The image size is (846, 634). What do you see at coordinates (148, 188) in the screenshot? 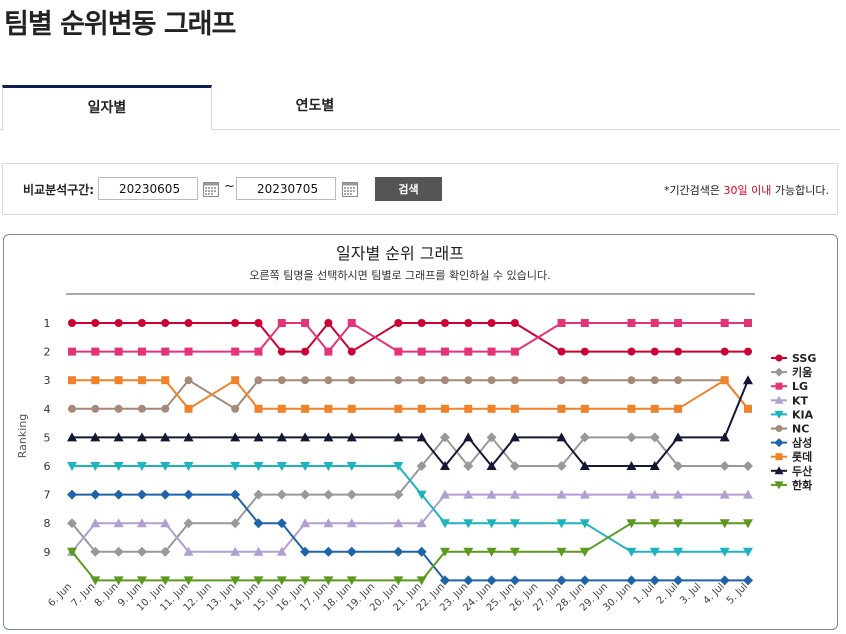
I see `start-date-input` at bounding box center [148, 188].